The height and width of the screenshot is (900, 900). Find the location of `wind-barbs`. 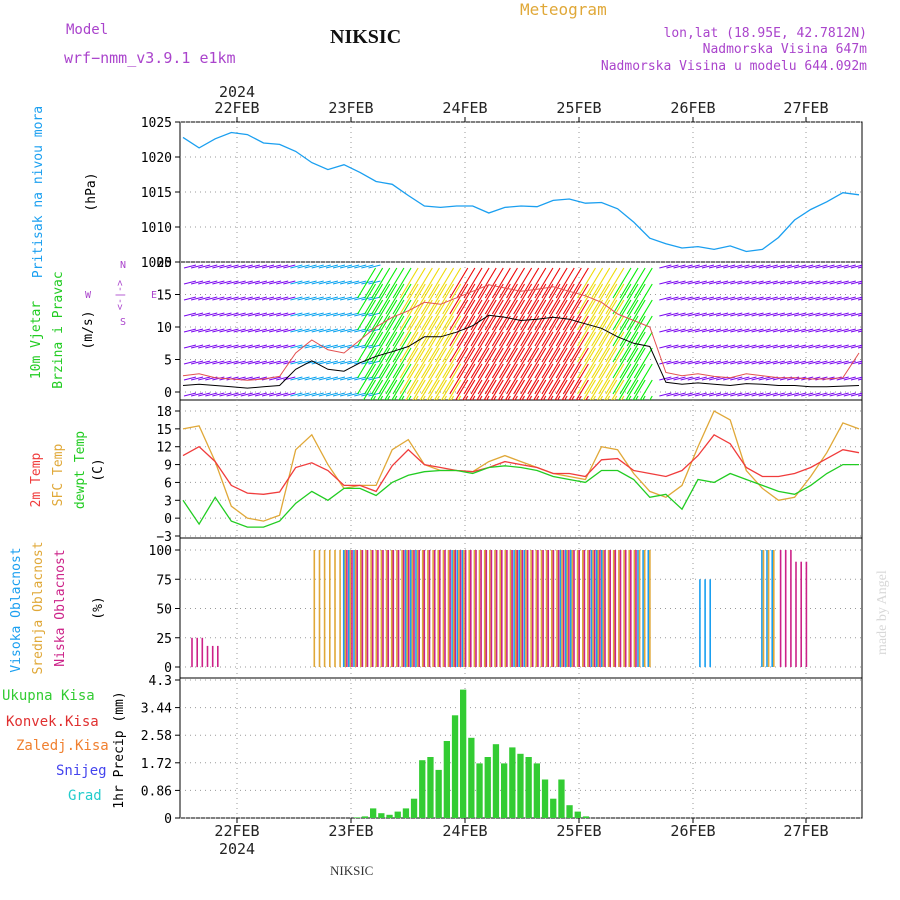

wind-barbs is located at coordinates (522, 332).